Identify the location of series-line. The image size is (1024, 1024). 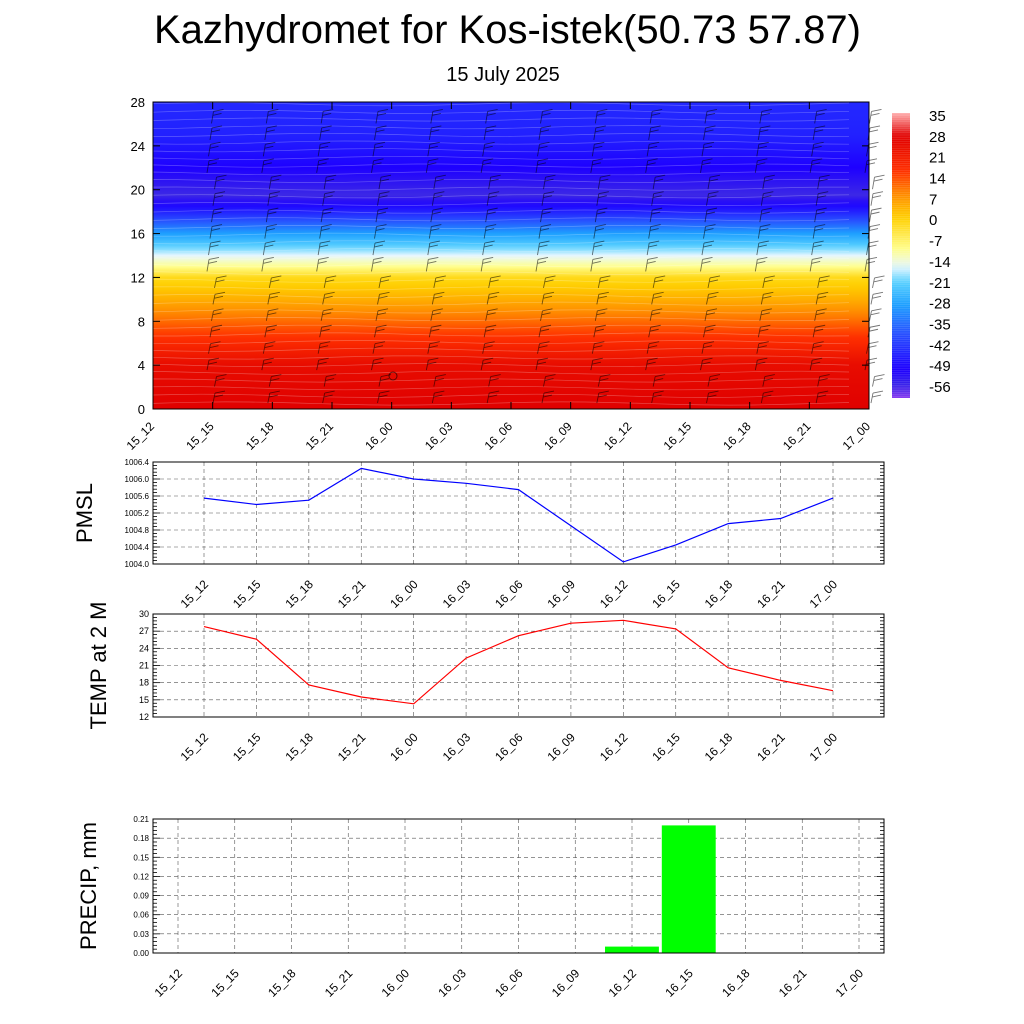
(518, 515).